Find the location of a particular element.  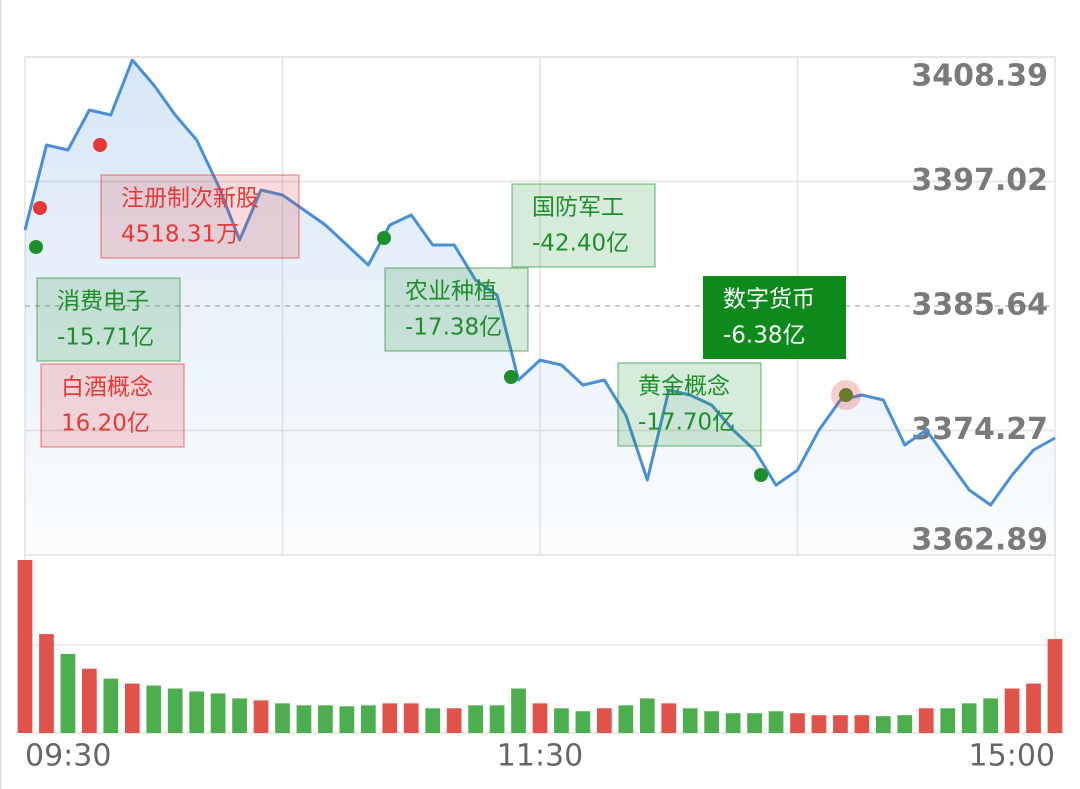

y-tick-label: 3385.64 is located at coordinates (979, 305).